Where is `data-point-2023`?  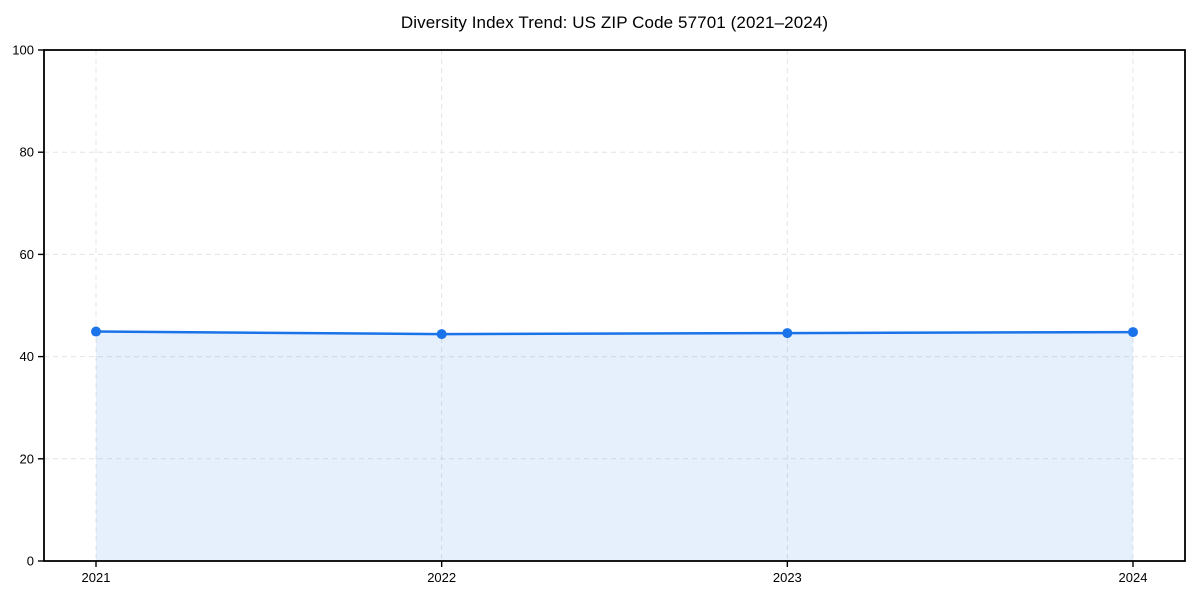 data-point-2023 is located at coordinates (787, 333).